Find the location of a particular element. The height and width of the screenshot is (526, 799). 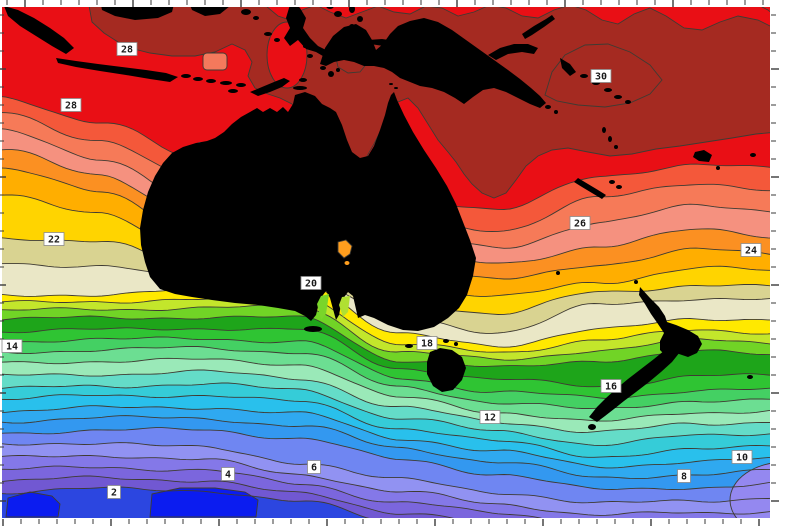

land-fiji is located at coordinates (702, 156).